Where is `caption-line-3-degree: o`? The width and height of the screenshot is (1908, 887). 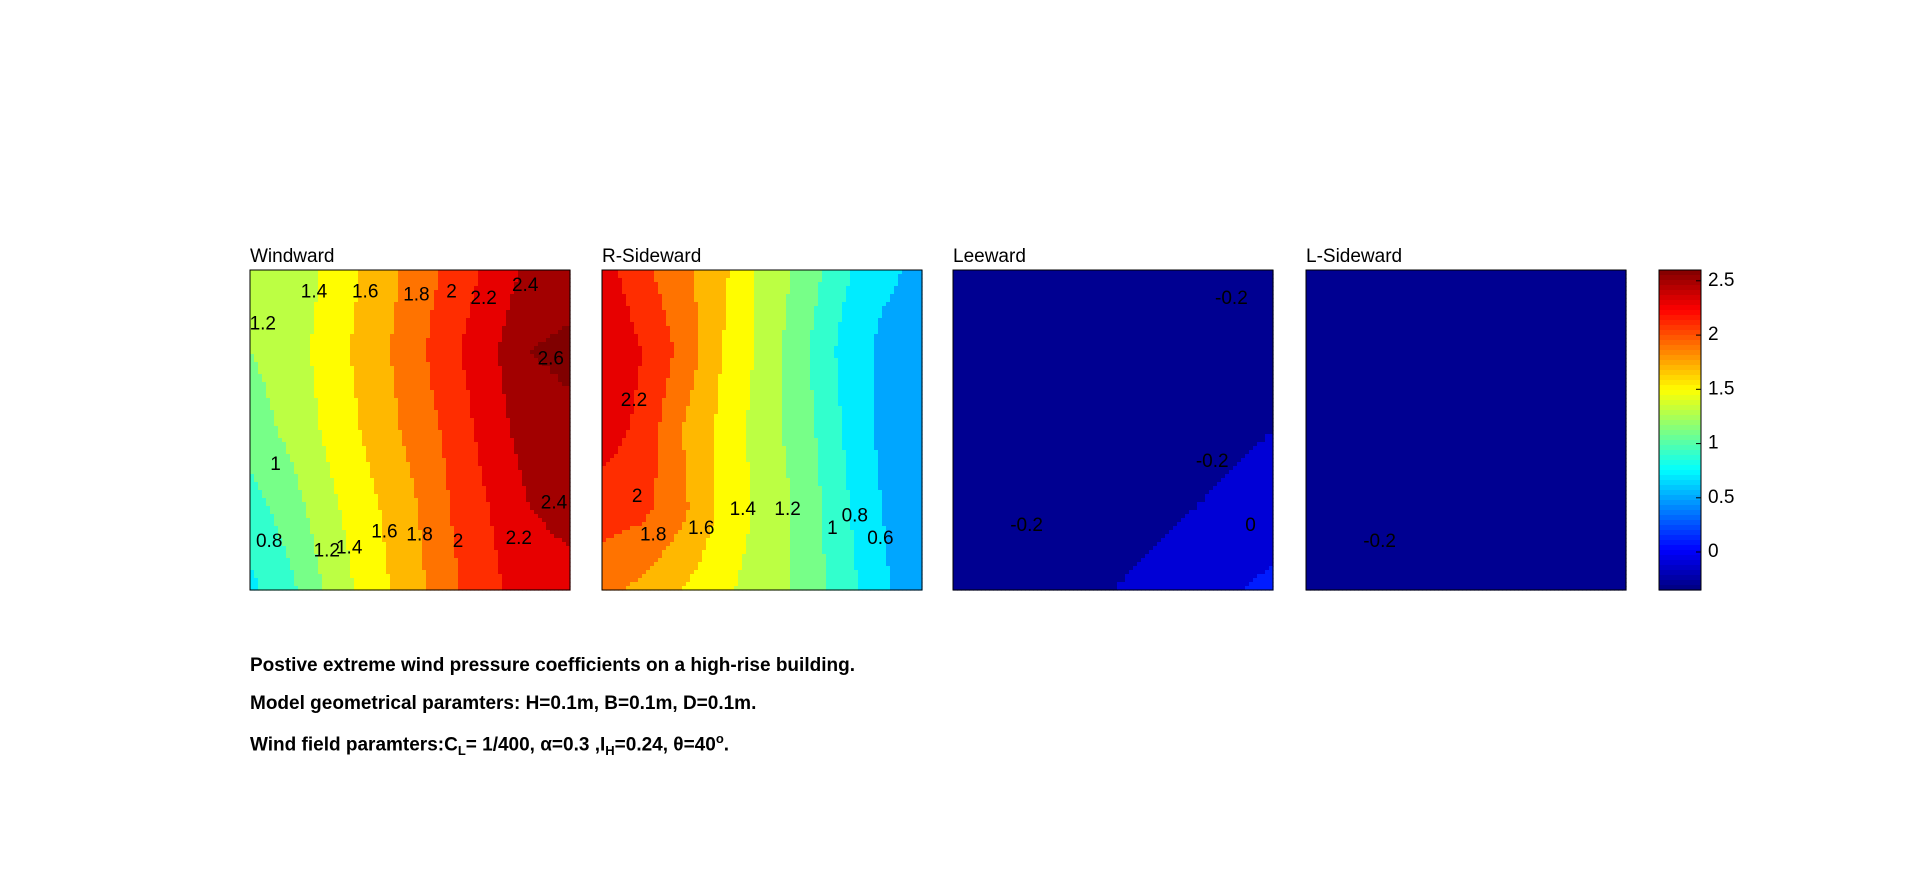
caption-line-3-degree: o is located at coordinates (720, 738).